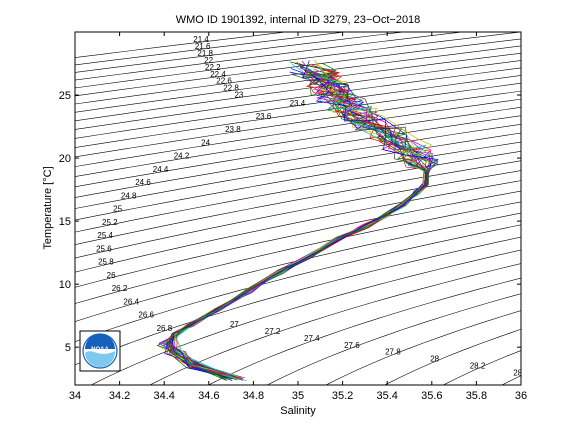 Image resolution: width=576 pixels, height=432 pixels. Describe the element at coordinates (213, 67) in the screenshot. I see `isopycnal-label: 22.2` at that location.